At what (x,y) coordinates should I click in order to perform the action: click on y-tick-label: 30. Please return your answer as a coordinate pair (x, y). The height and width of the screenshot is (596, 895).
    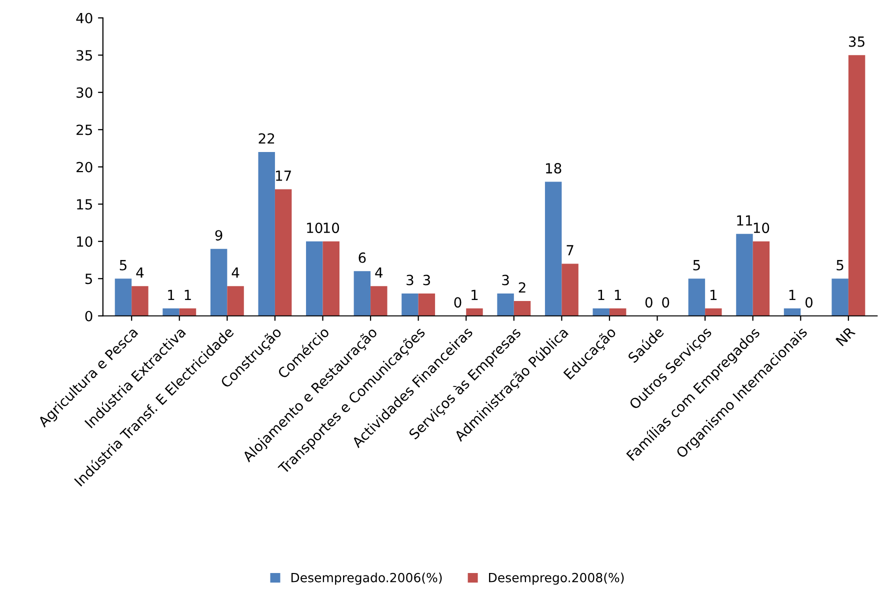
    Looking at the image, I should click on (84, 92).